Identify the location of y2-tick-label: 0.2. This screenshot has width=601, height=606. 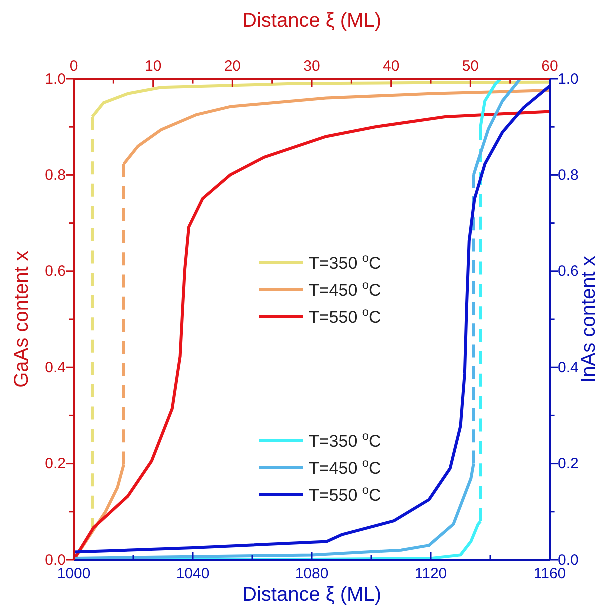
(568, 464).